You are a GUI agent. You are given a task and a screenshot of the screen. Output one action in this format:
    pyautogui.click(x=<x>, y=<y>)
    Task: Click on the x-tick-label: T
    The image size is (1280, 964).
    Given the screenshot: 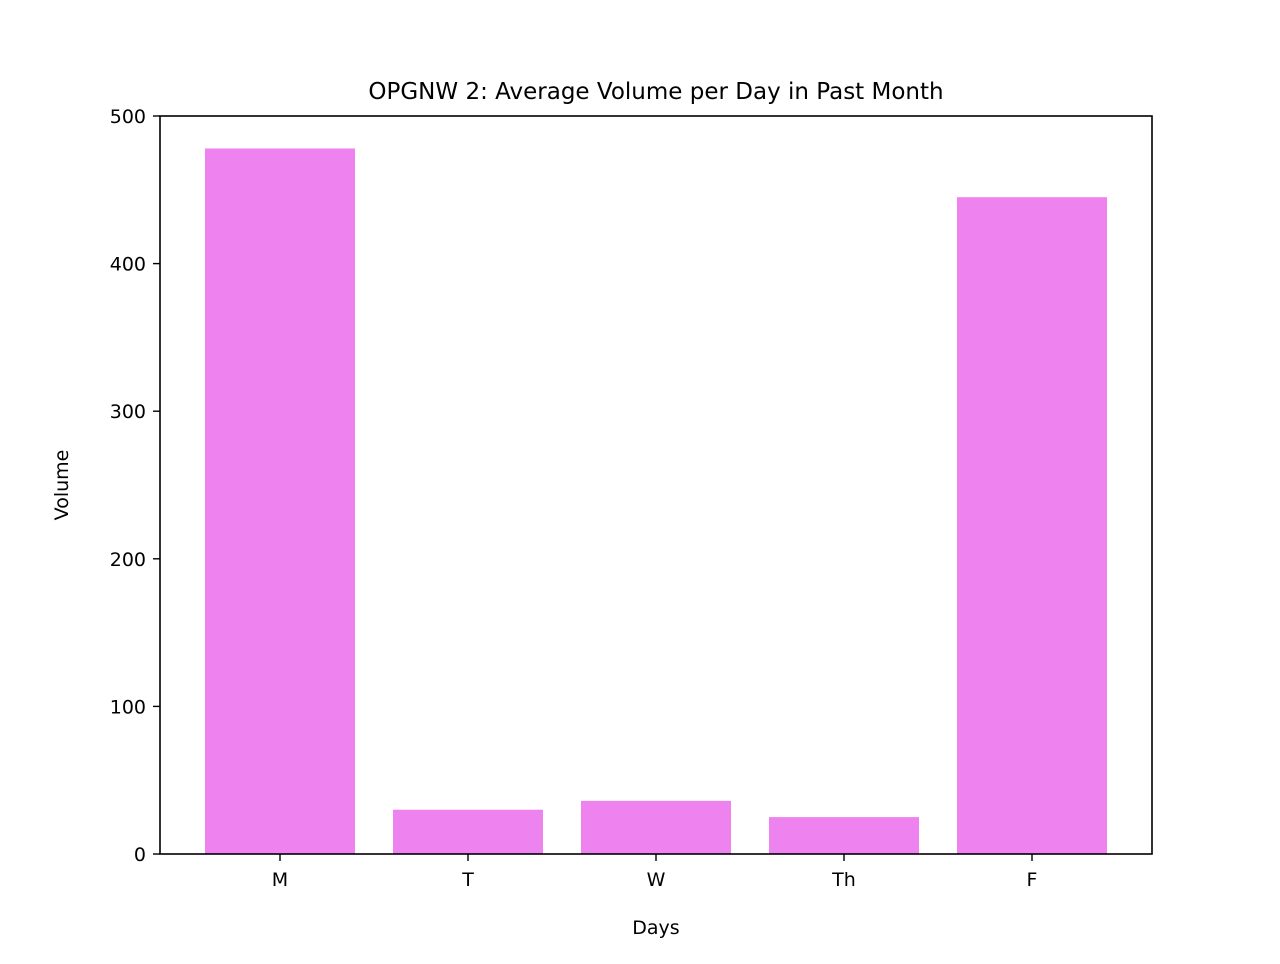 What is the action you would take?
    pyautogui.click(x=467, y=880)
    